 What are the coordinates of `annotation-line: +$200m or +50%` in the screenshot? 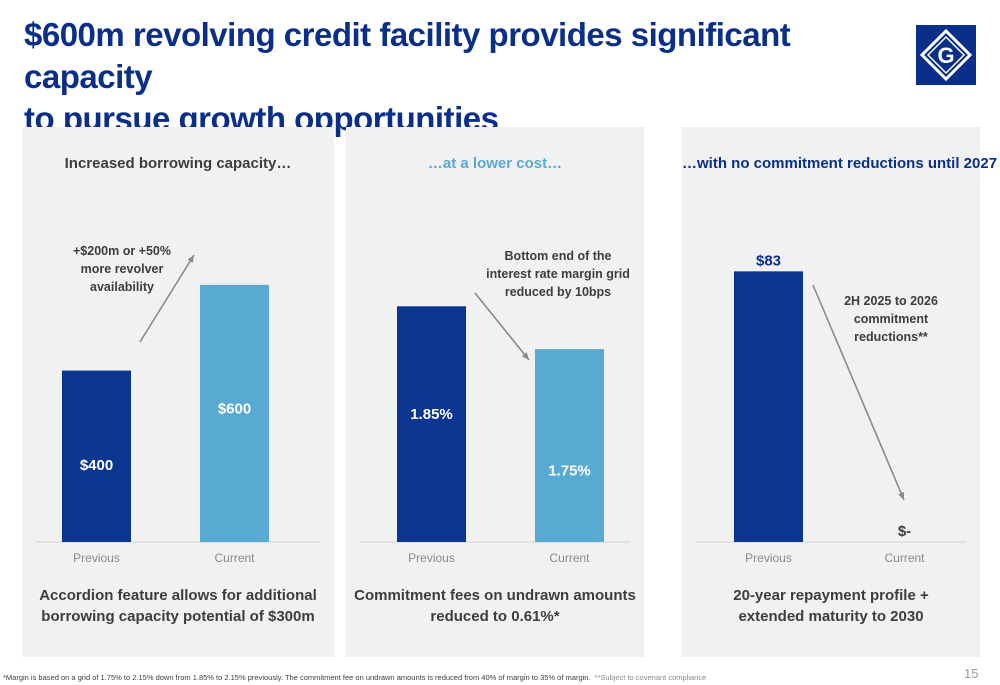 It's located at (122, 251).